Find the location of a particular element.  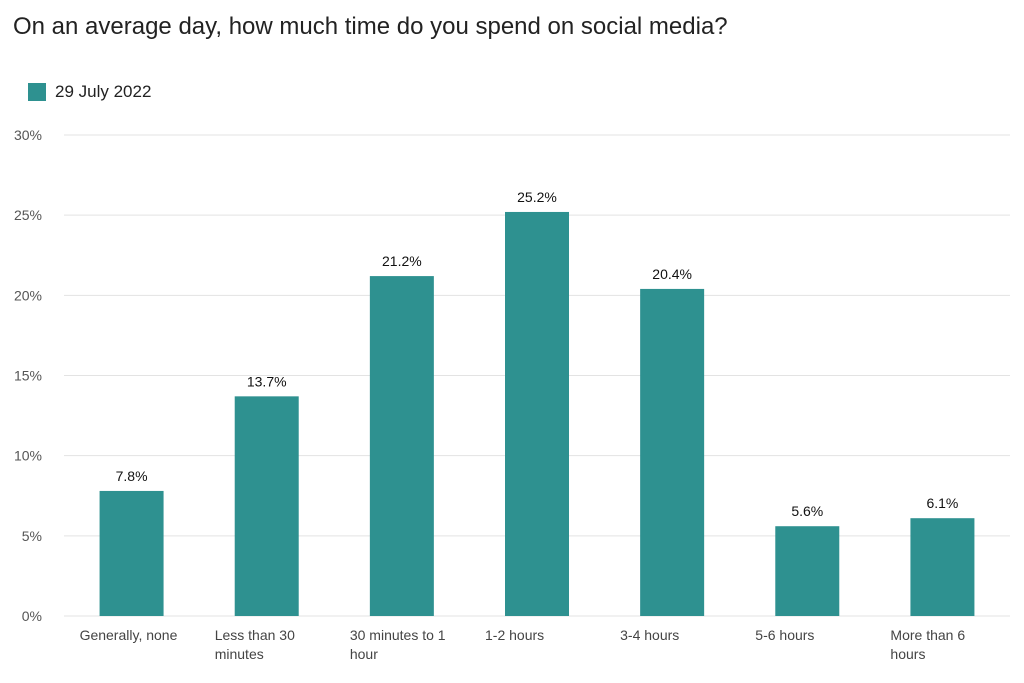

bar-value-label: 13.7% is located at coordinates (267, 381).